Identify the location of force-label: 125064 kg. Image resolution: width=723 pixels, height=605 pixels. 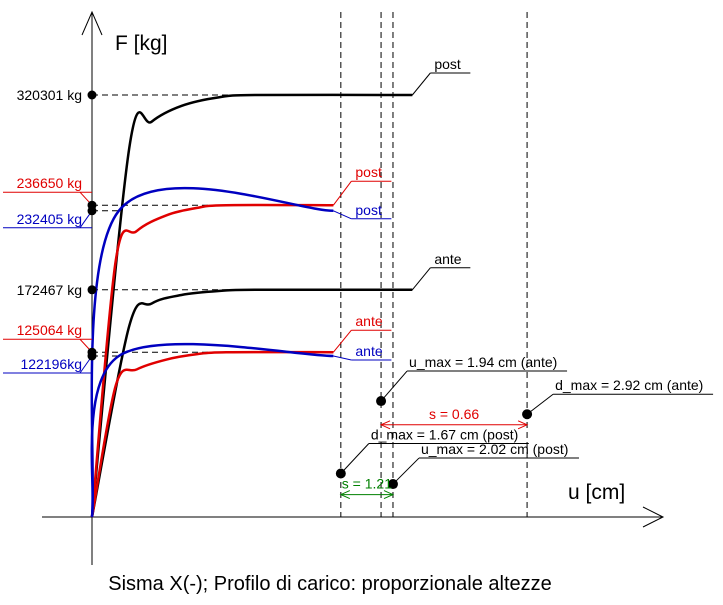
(49, 330).